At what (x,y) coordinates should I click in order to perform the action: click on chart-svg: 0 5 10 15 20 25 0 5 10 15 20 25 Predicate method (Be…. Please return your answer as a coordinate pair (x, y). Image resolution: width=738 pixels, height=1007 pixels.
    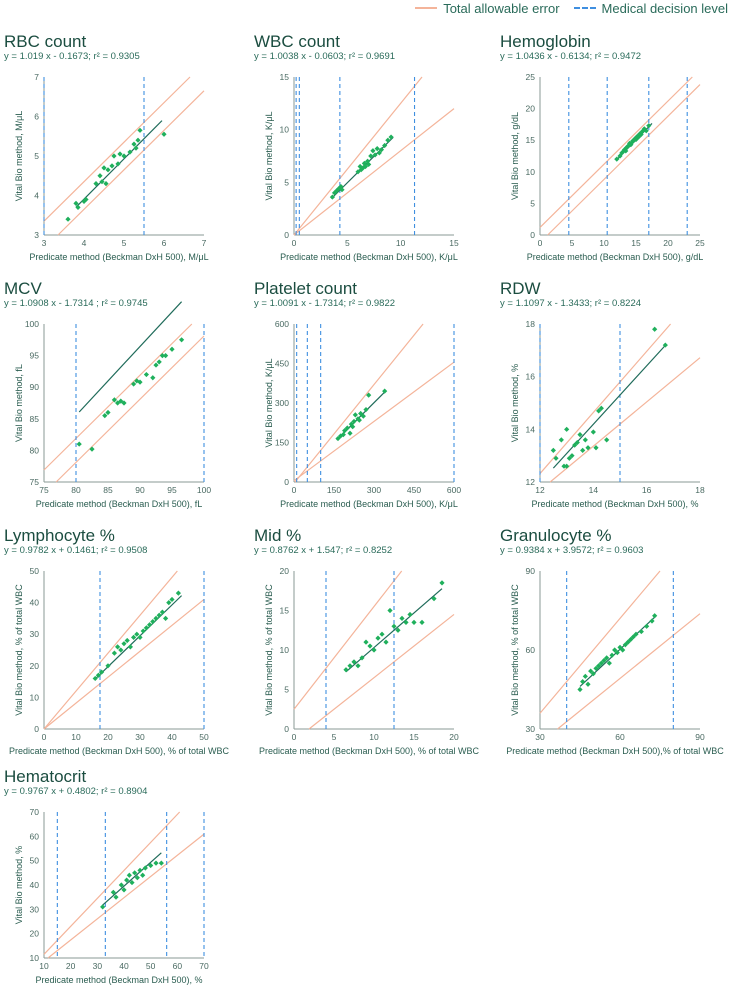
    Looking at the image, I should click on (607, 167).